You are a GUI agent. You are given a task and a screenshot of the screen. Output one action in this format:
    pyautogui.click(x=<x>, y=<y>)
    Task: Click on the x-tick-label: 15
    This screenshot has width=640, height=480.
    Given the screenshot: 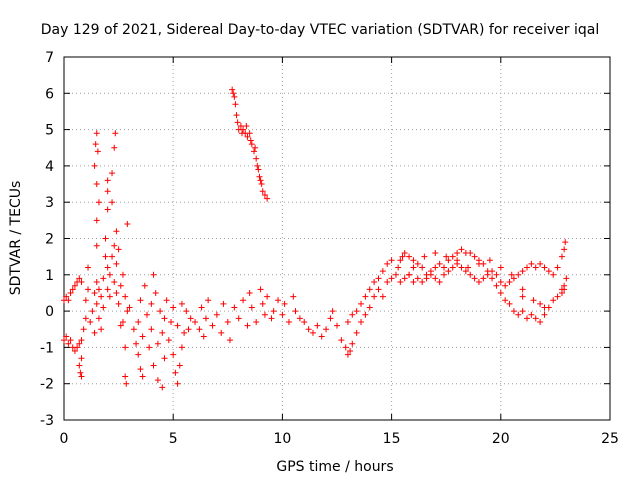 What is the action you would take?
    pyautogui.click(x=392, y=439)
    